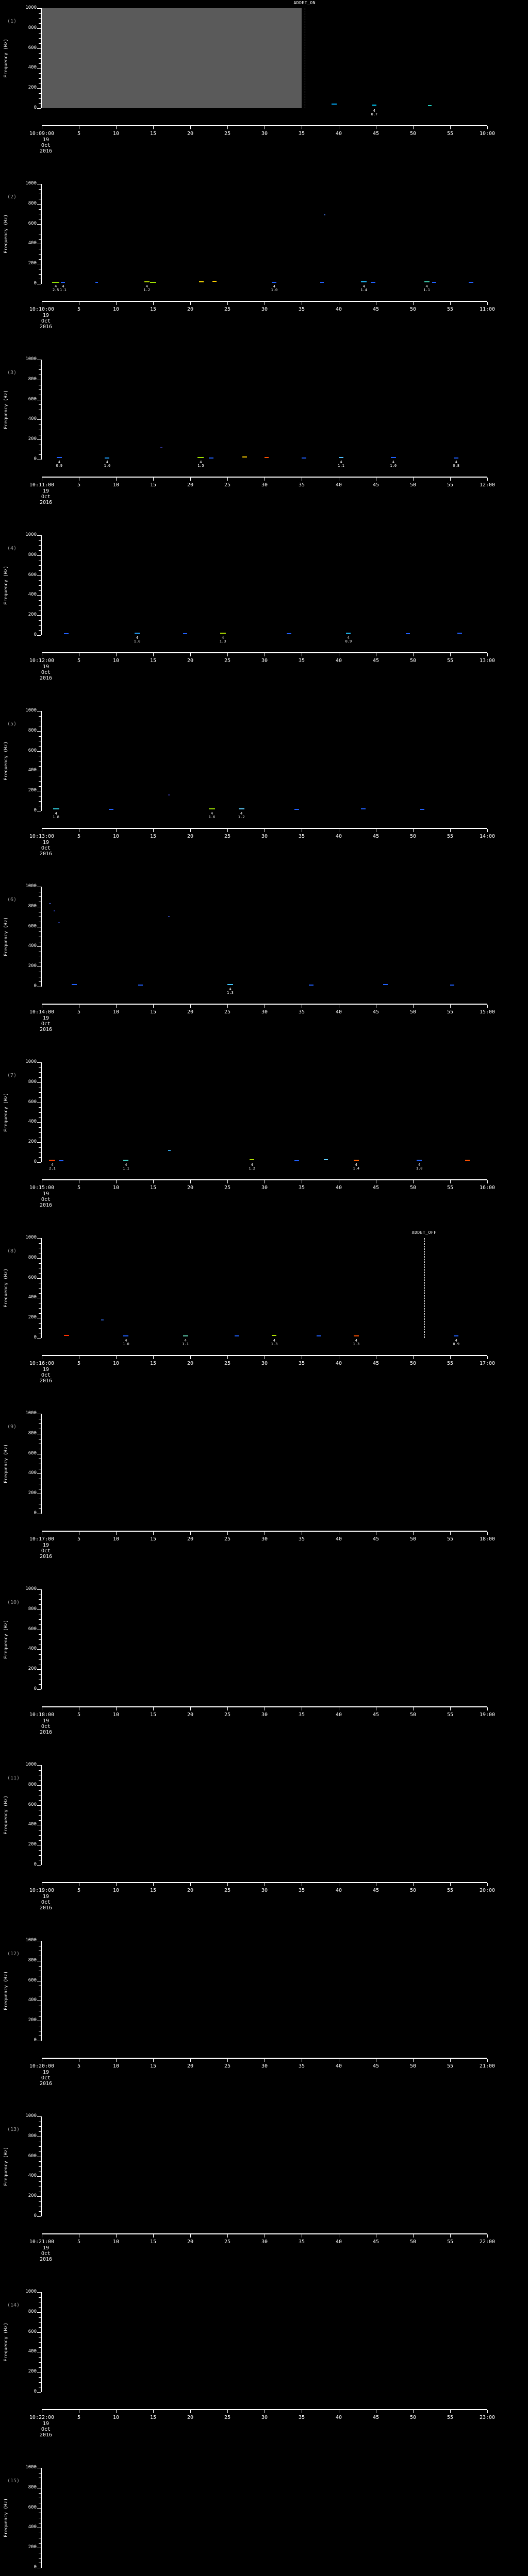  I want to click on detection-label: 4 1.4, so click(364, 288).